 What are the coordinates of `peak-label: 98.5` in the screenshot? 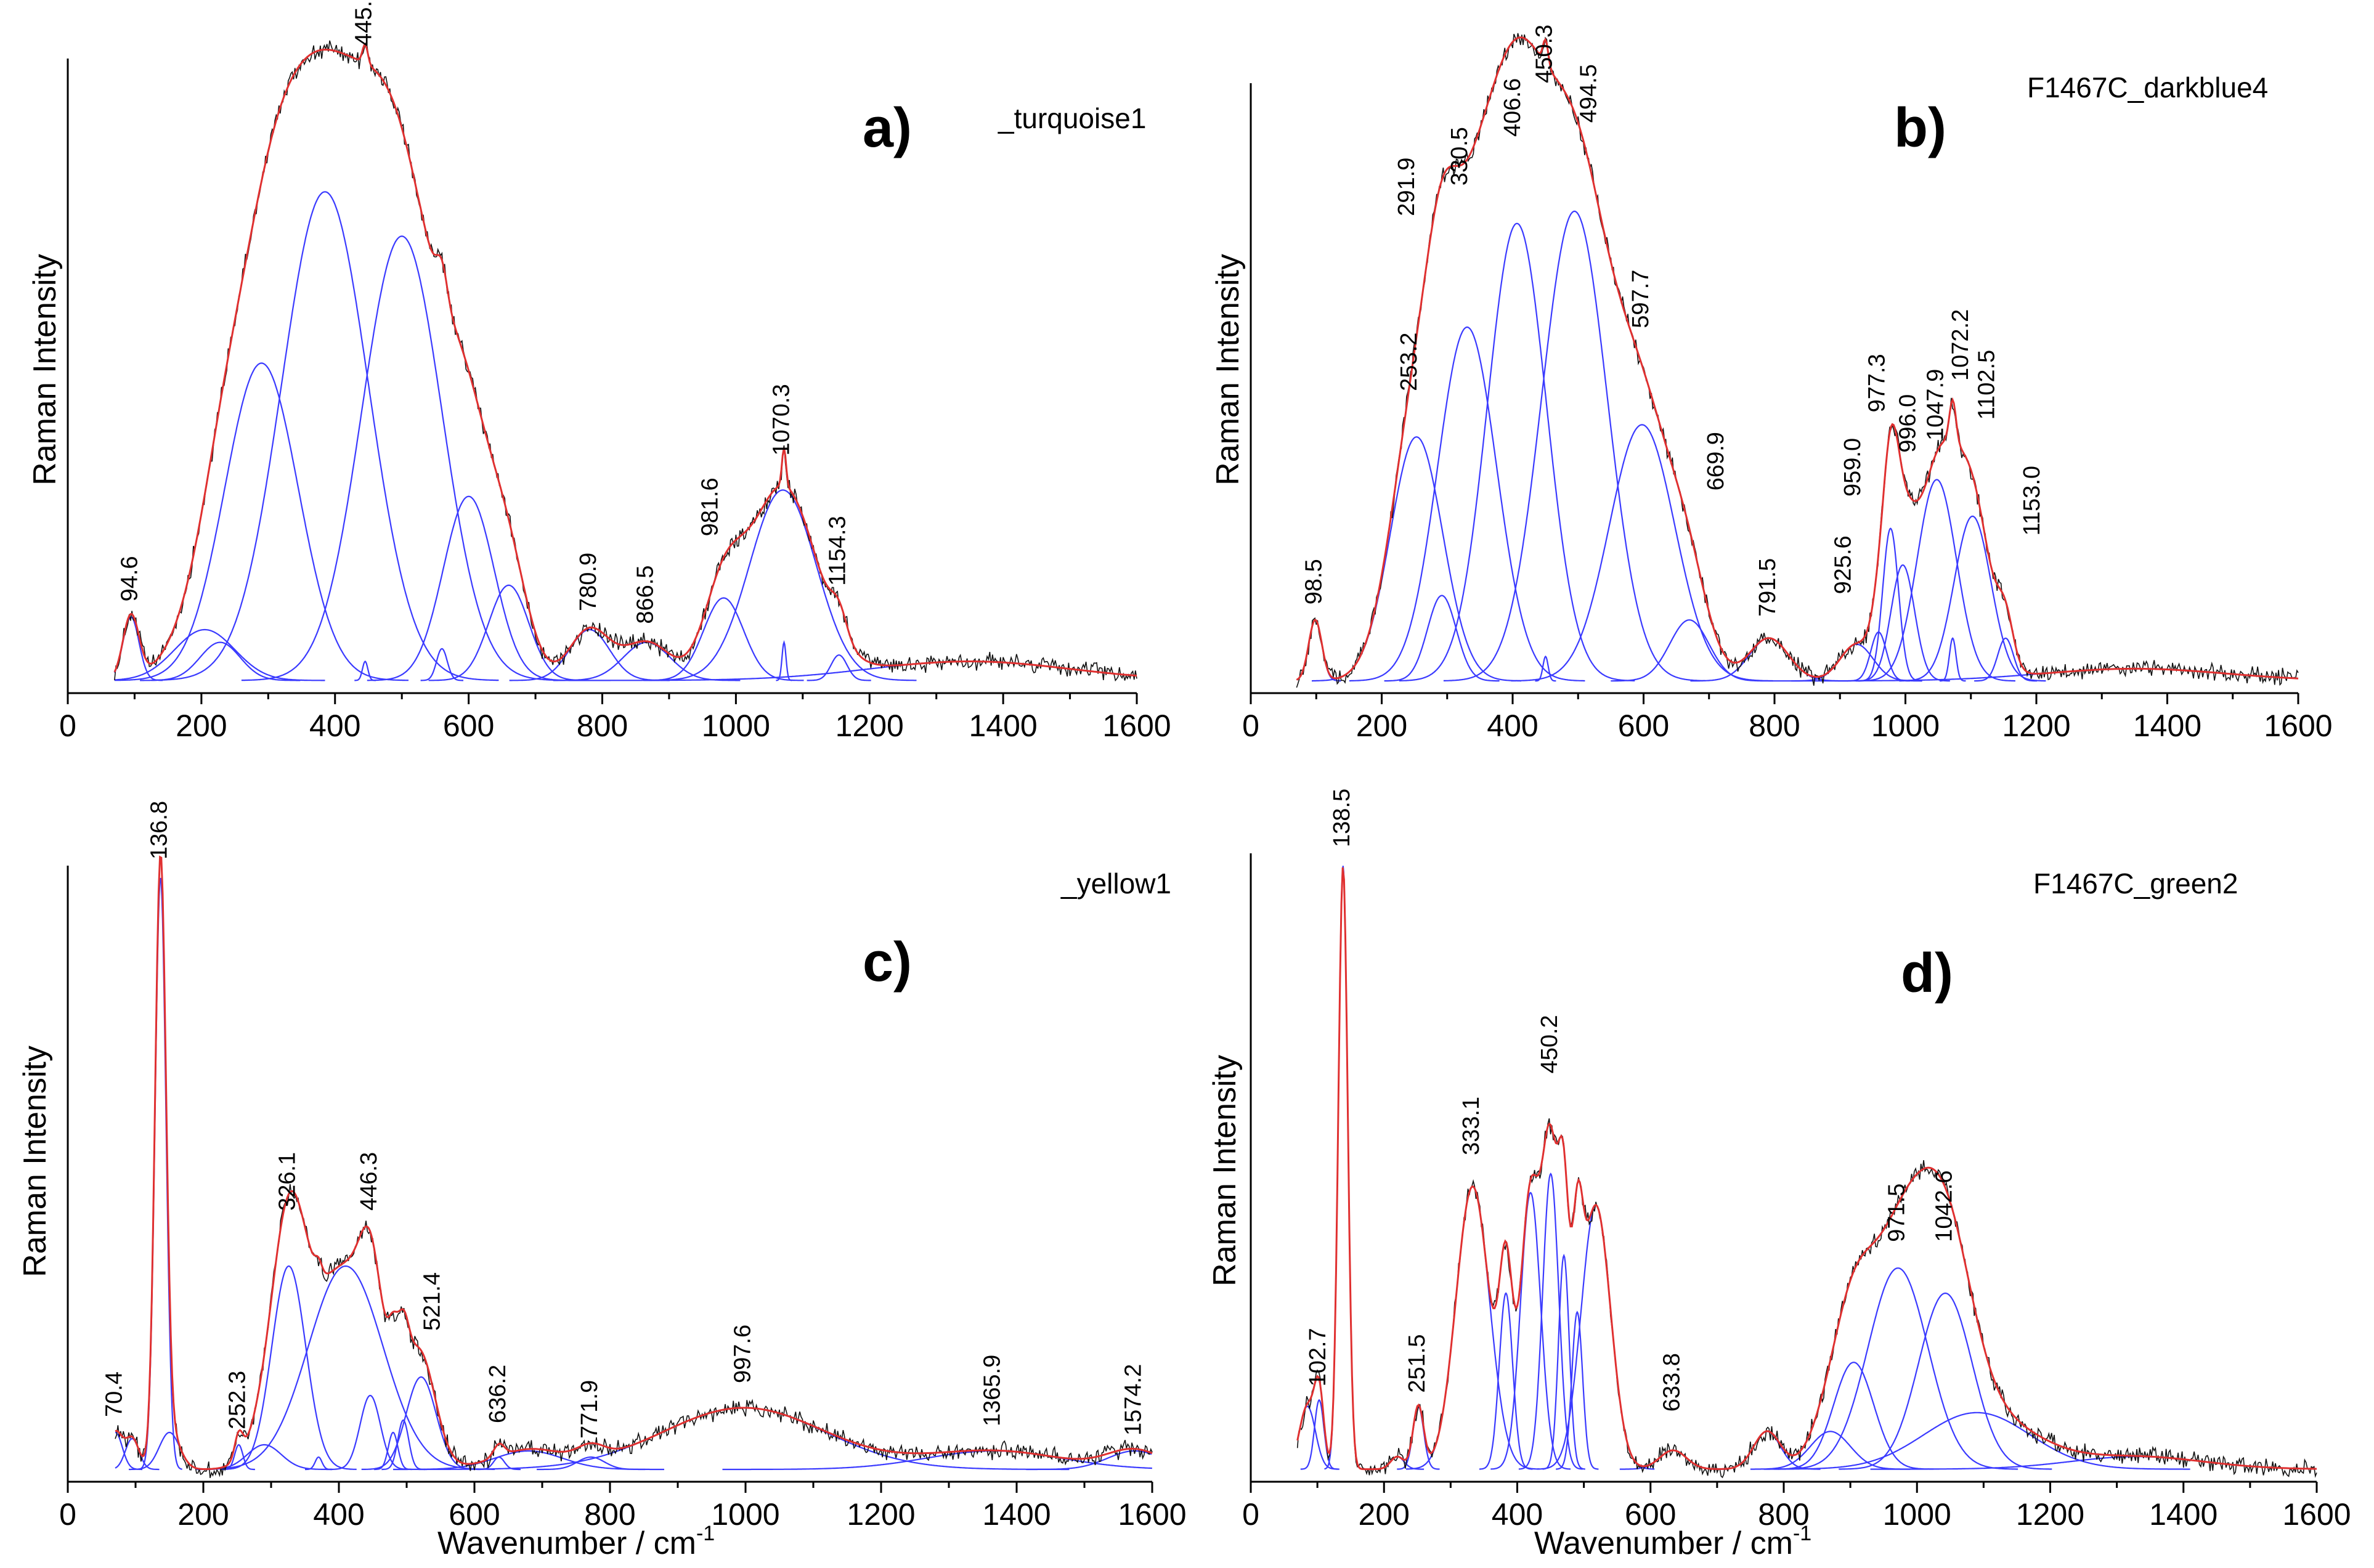 It's located at (1314, 581).